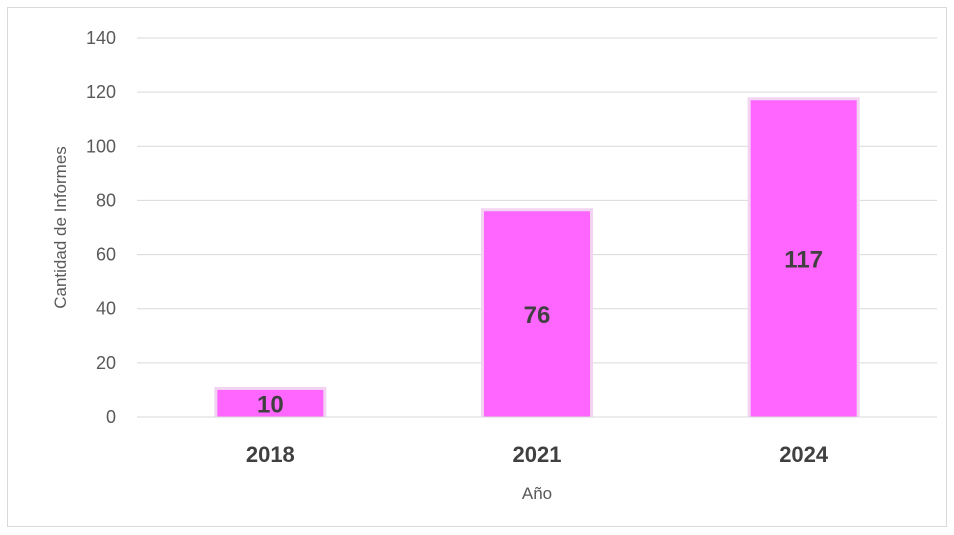 This screenshot has width=954, height=535. What do you see at coordinates (101, 146) in the screenshot?
I see `y-tick-label: 100` at bounding box center [101, 146].